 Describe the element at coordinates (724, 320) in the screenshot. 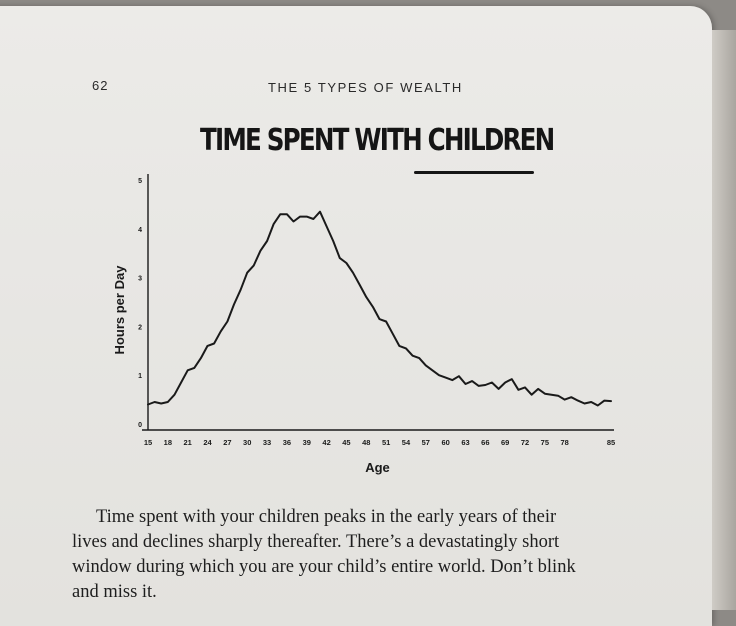

I see `page-stack-edge` at that location.